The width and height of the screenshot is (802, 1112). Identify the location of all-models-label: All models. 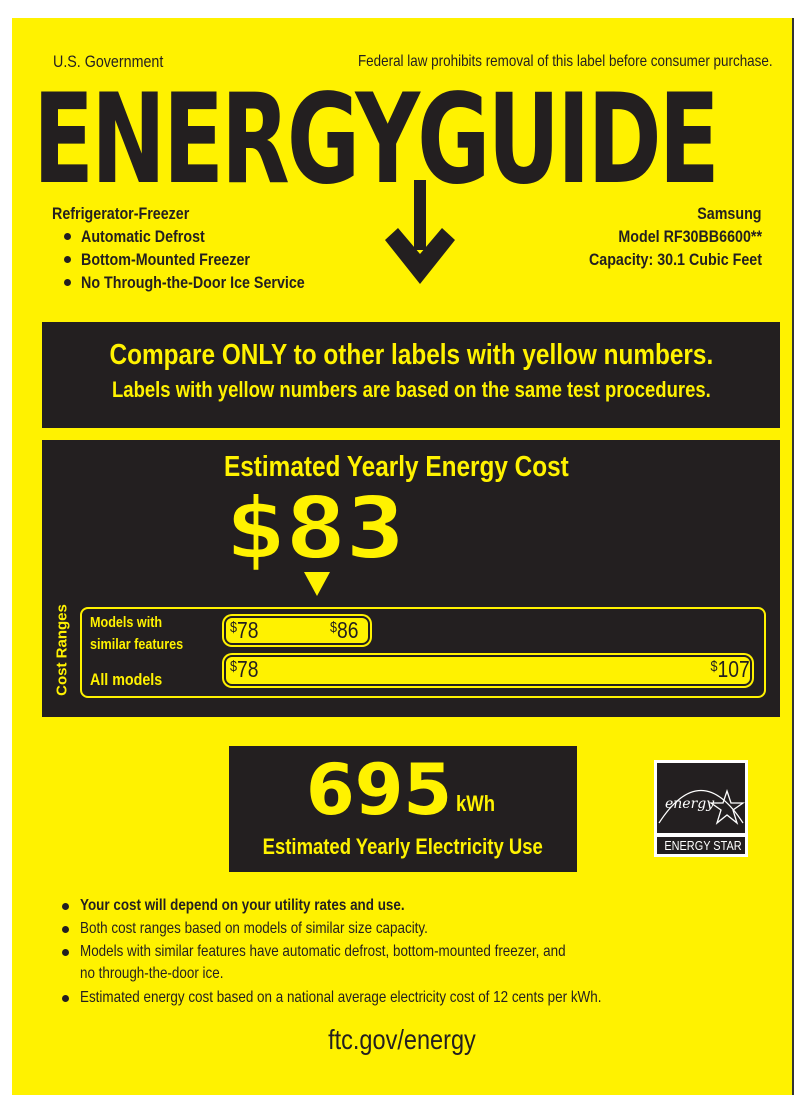
(126, 679).